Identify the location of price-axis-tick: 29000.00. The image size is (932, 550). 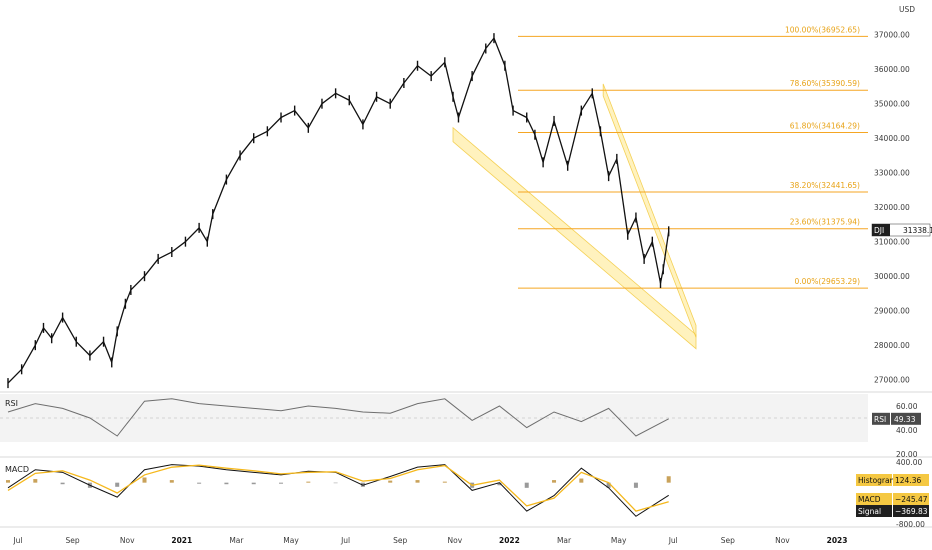
(892, 311).